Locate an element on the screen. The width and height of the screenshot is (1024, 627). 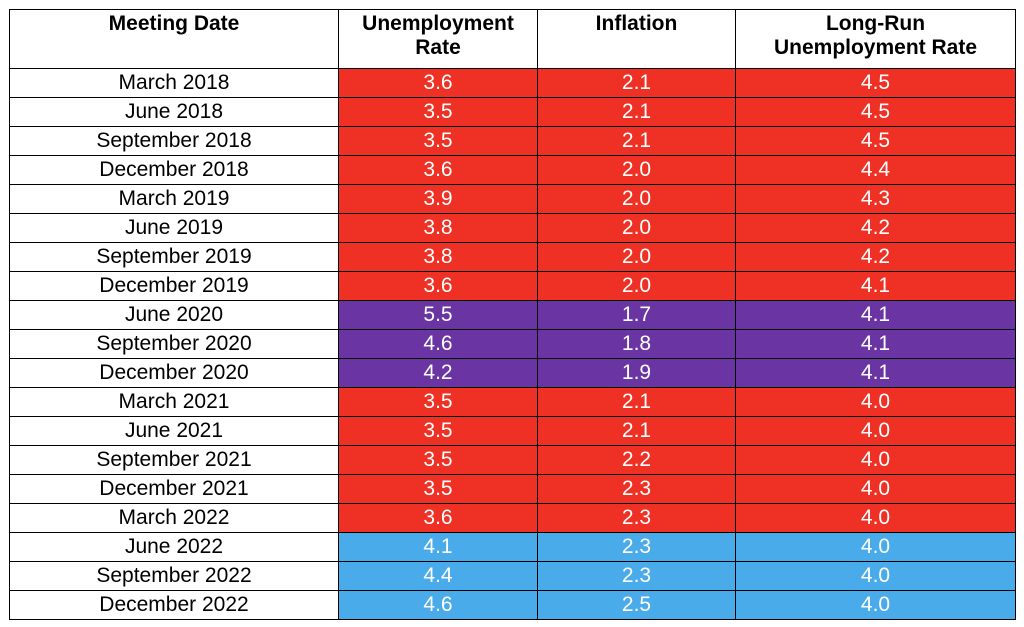
table-row: September 2021 3.5 2.2 4.0 is located at coordinates (512, 460).